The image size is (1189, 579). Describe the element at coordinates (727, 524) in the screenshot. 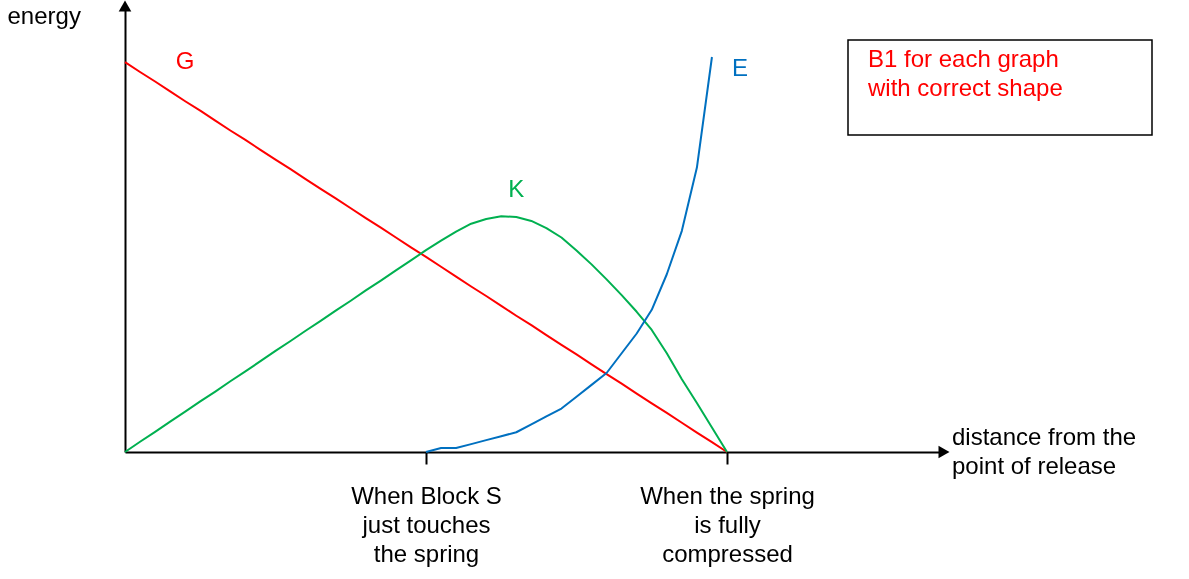

I see `x-tick-label: When the spring is fully compressed` at that location.